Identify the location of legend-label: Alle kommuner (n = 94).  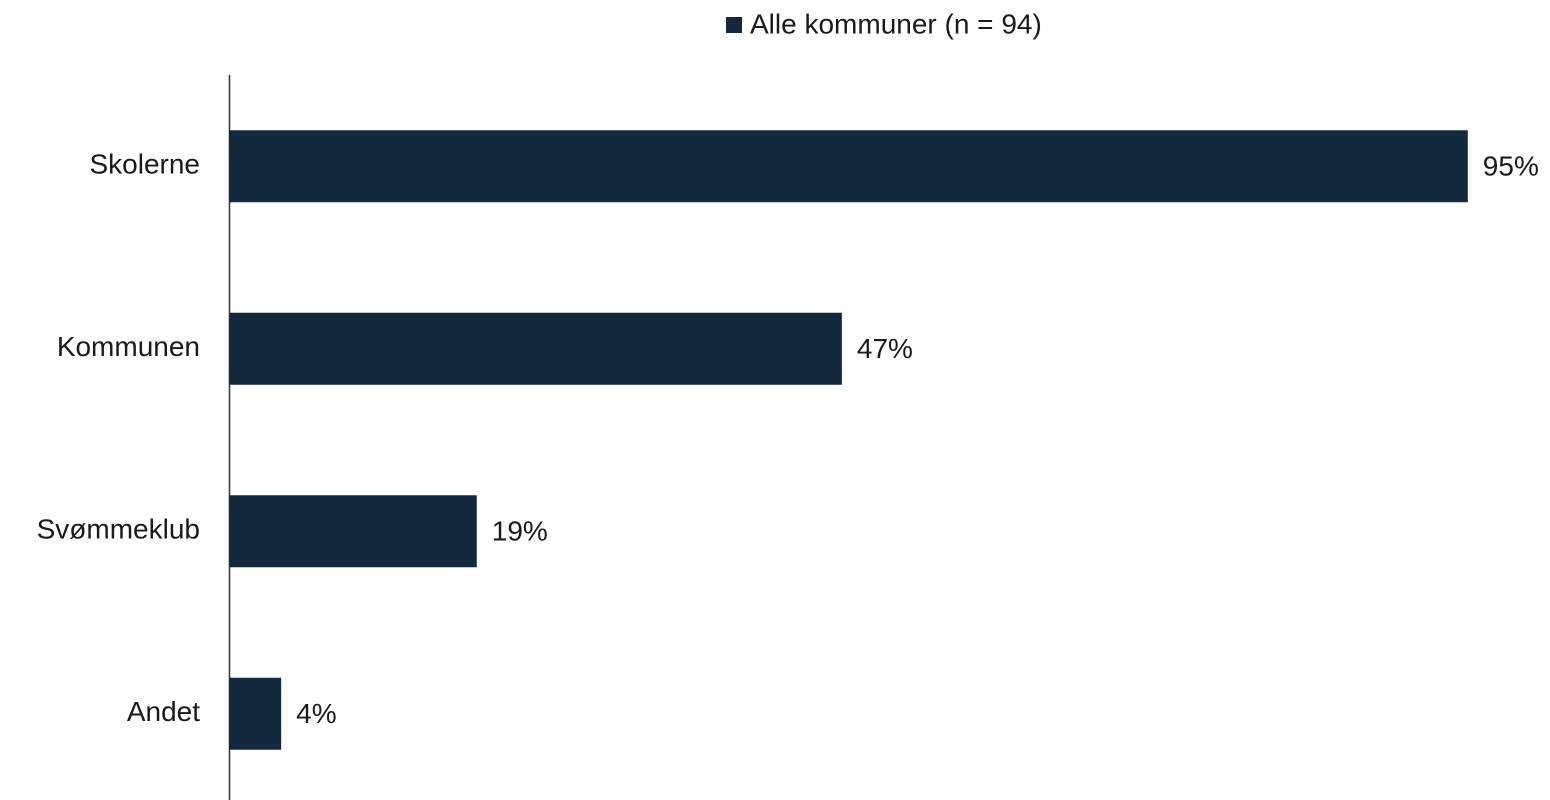
(896, 23).